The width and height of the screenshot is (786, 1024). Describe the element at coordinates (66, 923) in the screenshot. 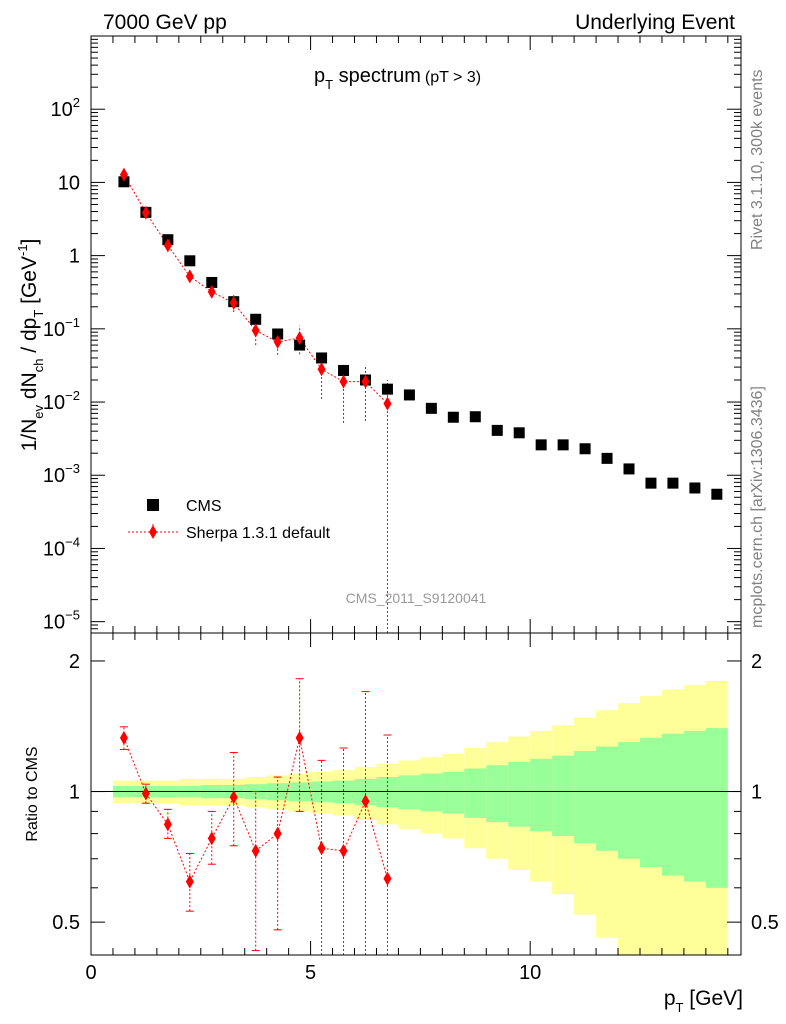

I see `ratio-y-tick-label: 0.5` at that location.